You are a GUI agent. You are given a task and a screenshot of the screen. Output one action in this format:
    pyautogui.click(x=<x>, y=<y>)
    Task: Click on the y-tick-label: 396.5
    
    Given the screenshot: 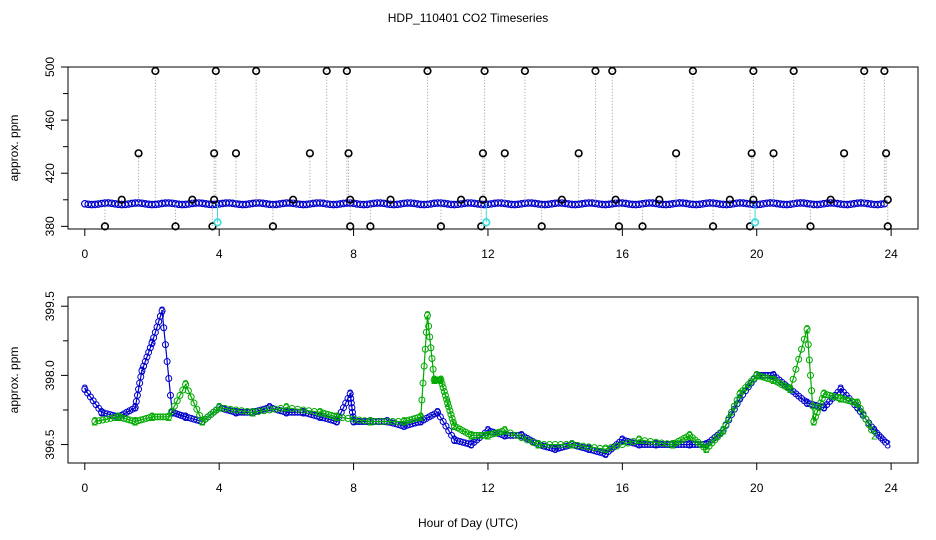 What is the action you would take?
    pyautogui.click(x=50, y=444)
    